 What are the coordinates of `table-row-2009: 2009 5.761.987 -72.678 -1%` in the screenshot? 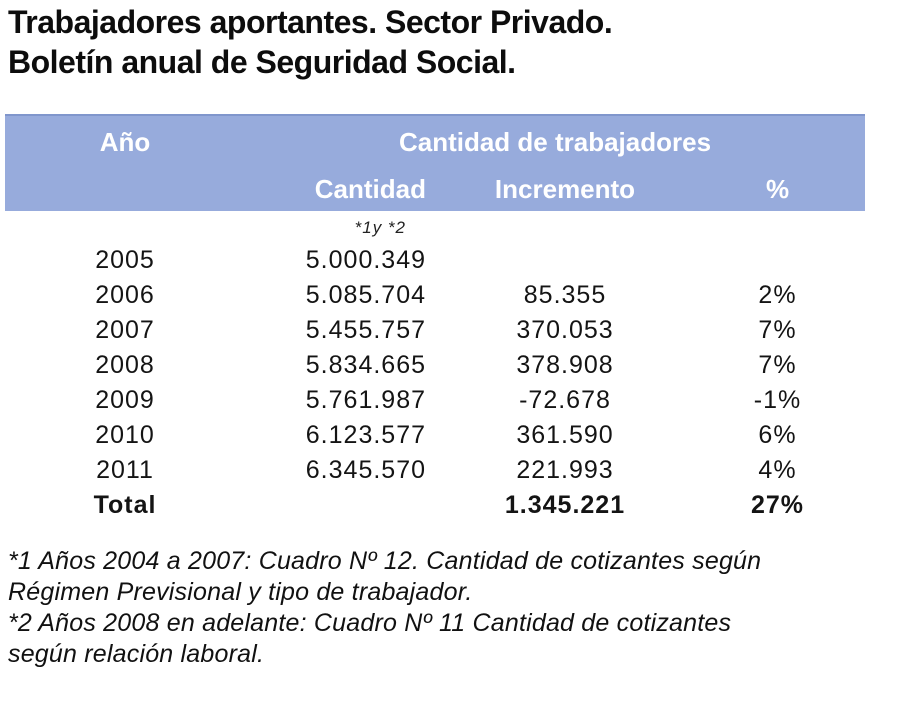 It's located at (435, 400).